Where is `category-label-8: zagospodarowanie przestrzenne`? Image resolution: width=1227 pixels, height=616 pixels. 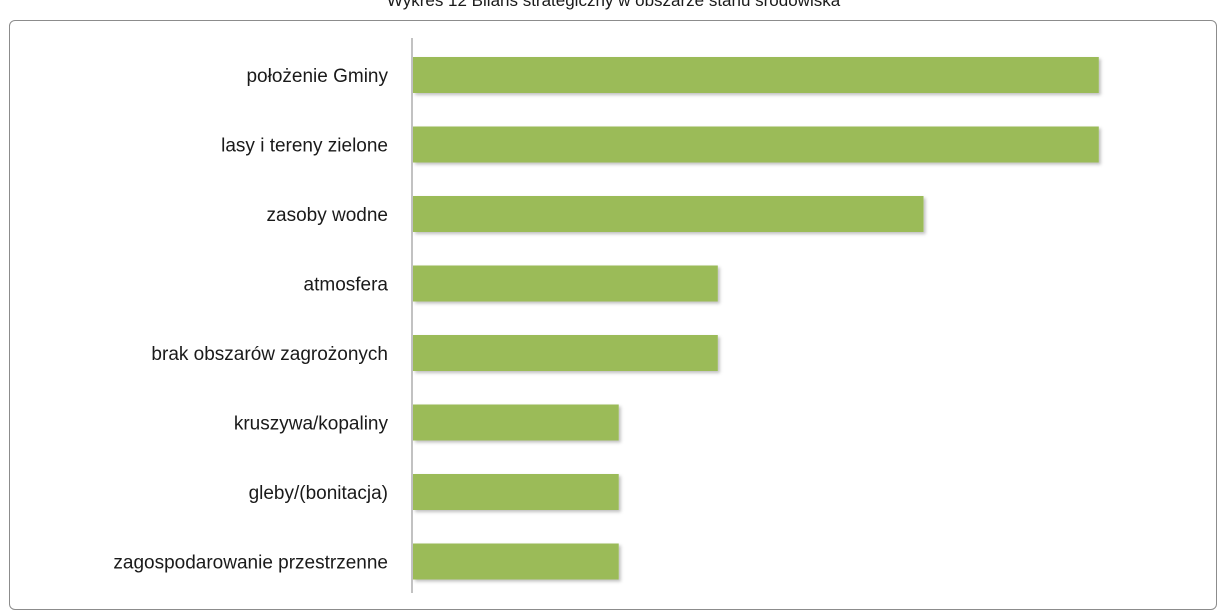 category-label-8: zagospodarowanie przestrzenne is located at coordinates (250, 563).